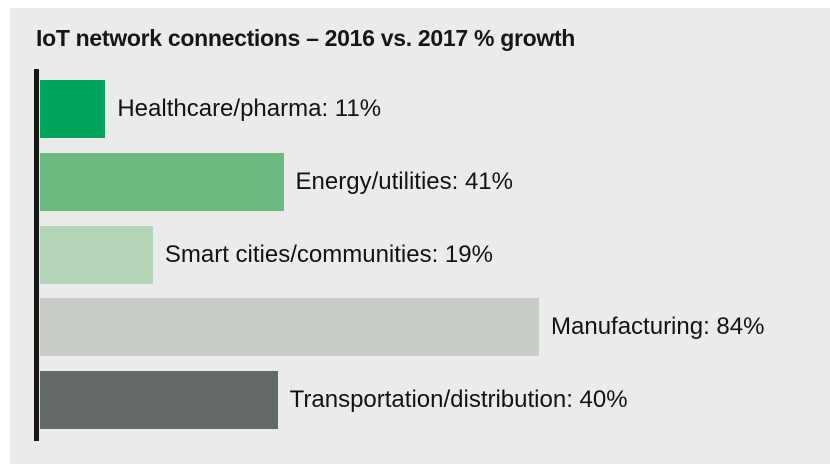  Describe the element at coordinates (658, 327) in the screenshot. I see `bar-label: Manufacturing: 84%` at that location.